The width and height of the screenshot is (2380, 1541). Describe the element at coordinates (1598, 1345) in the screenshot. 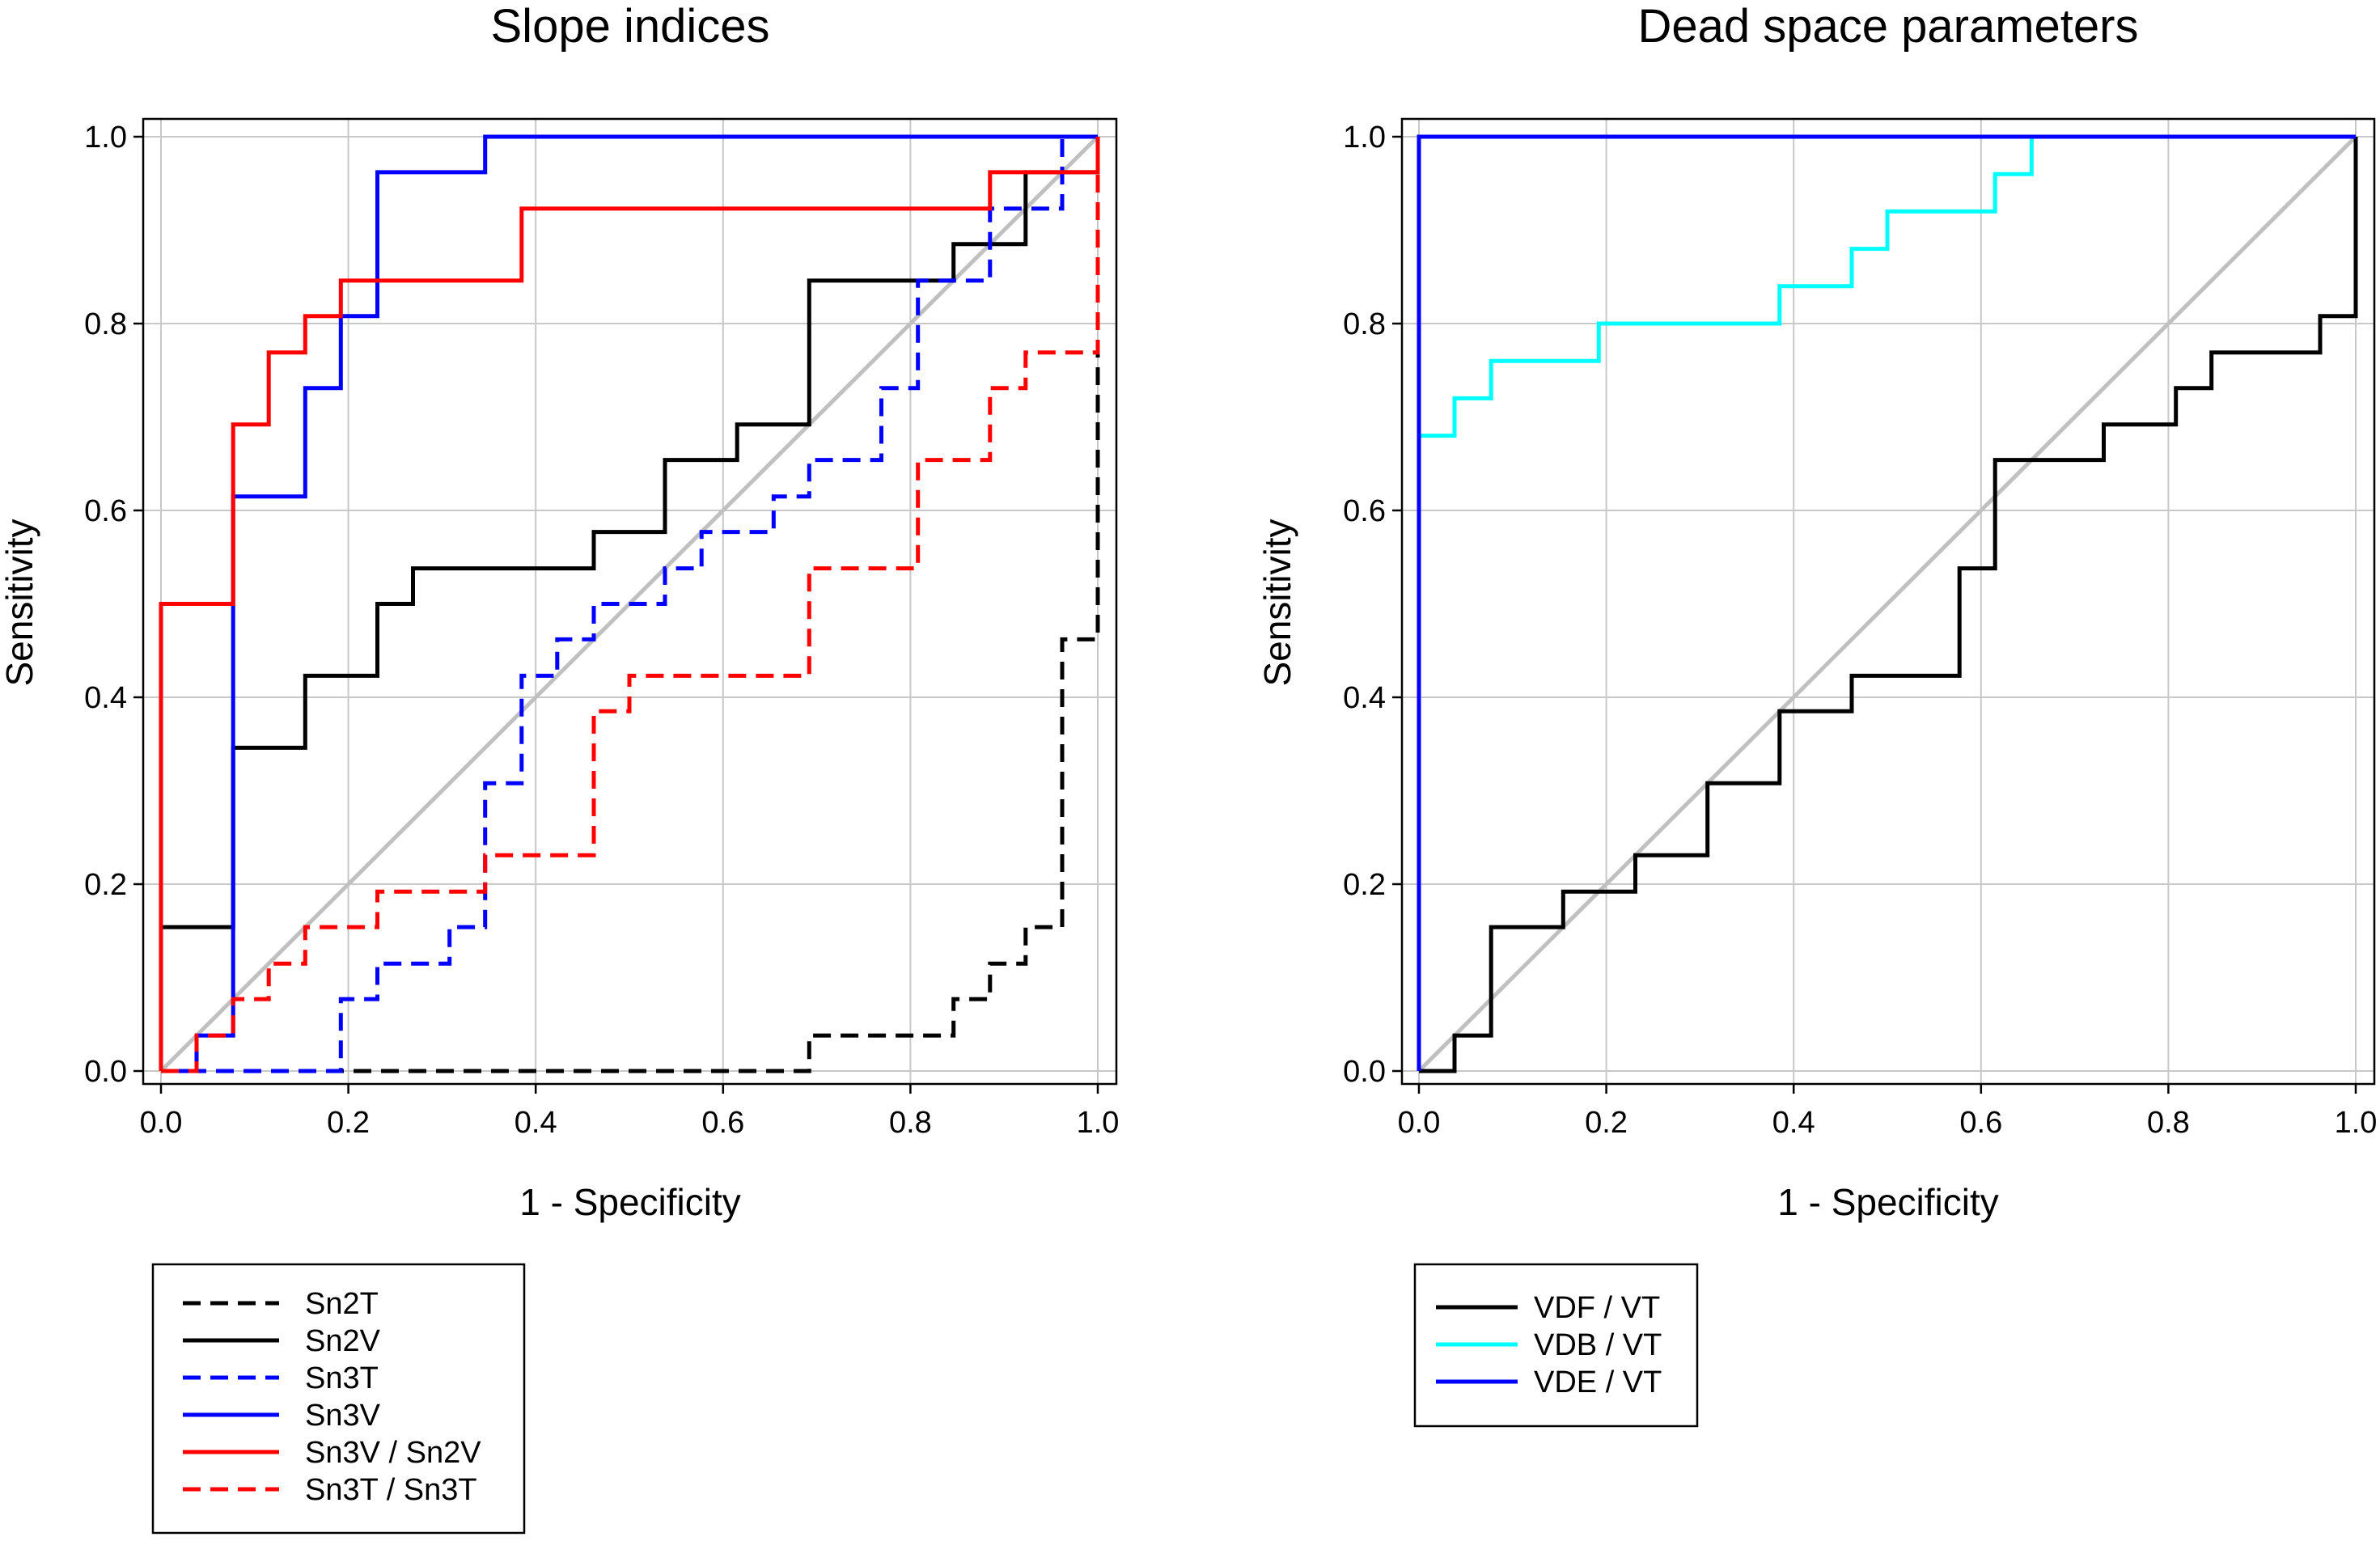

I see `legend-label-vdb-vt: VDB / VT` at that location.